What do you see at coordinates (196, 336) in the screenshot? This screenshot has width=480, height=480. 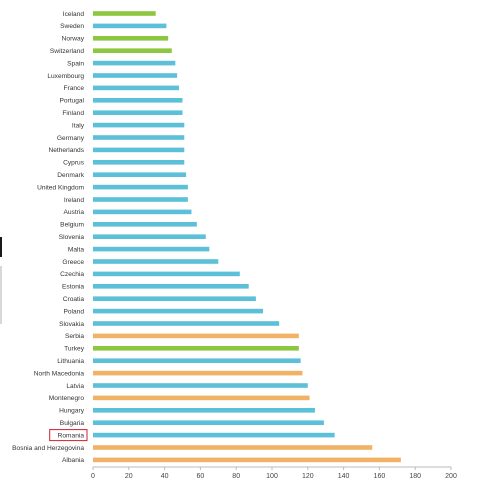 I see `bar-serbia` at bounding box center [196, 336].